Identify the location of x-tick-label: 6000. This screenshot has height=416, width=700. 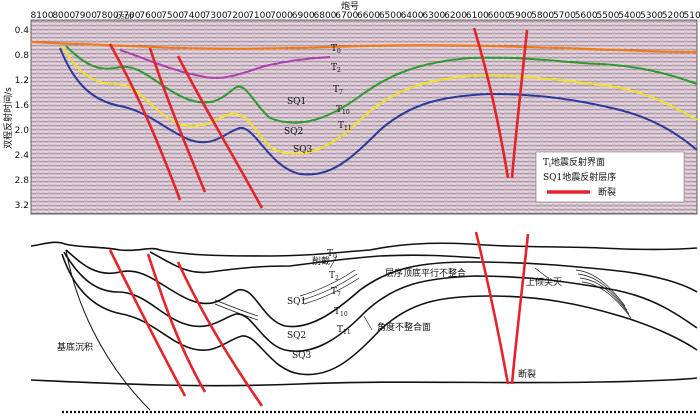
(499, 16).